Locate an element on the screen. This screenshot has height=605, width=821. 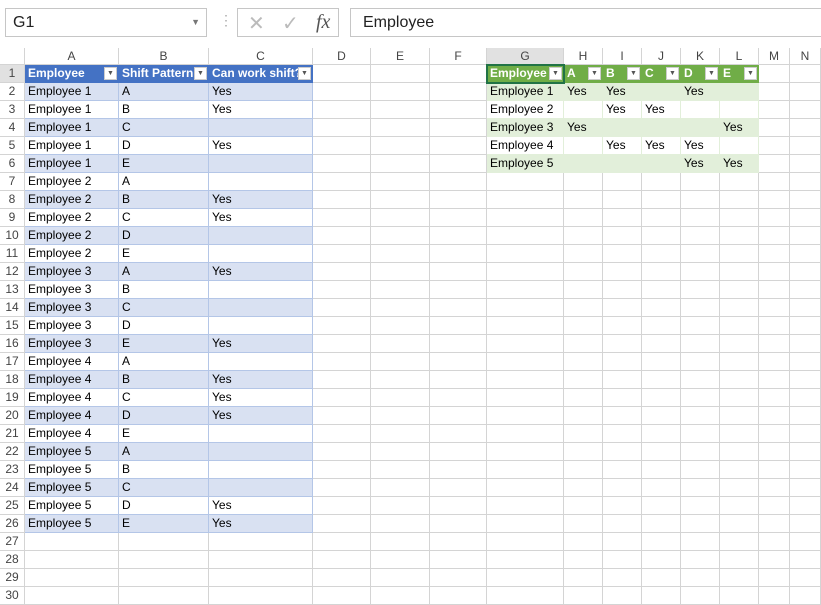
table2-header: Employee ▼ is located at coordinates (525, 74).